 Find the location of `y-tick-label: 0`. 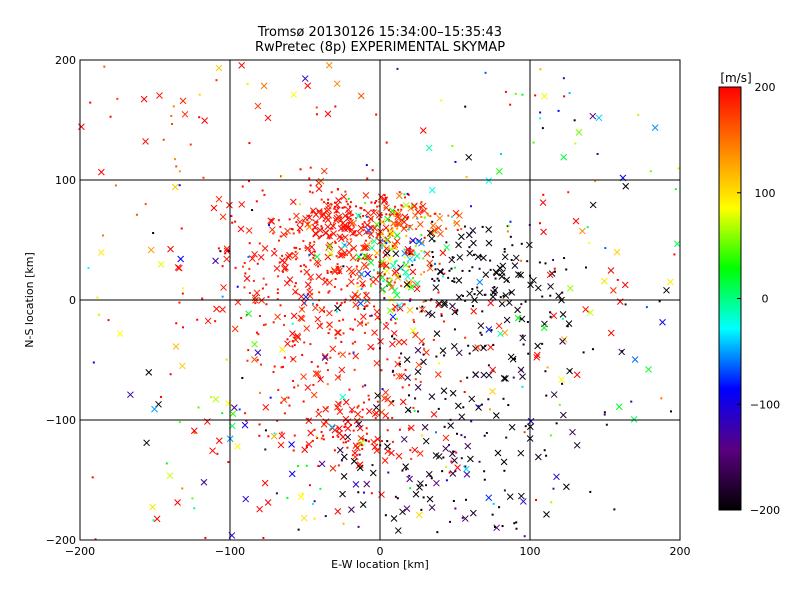

y-tick-label: 0 is located at coordinates (72, 300).